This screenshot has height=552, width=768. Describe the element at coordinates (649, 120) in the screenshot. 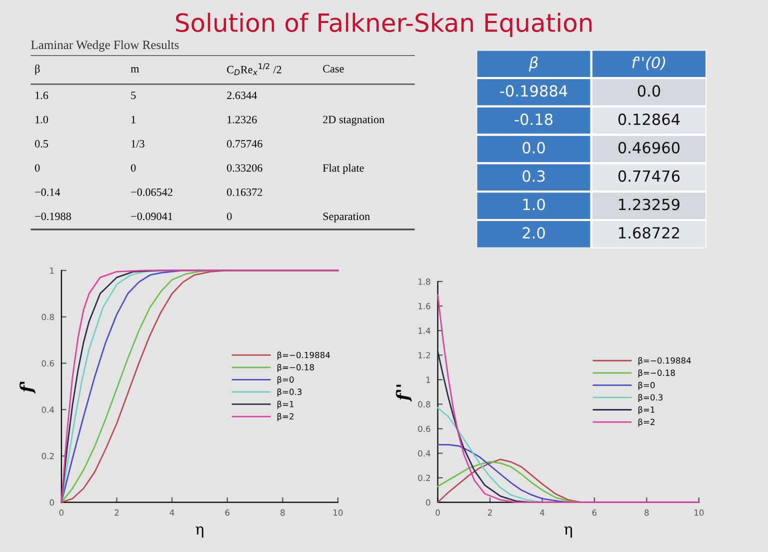

I see `text: 0.12864` at that location.